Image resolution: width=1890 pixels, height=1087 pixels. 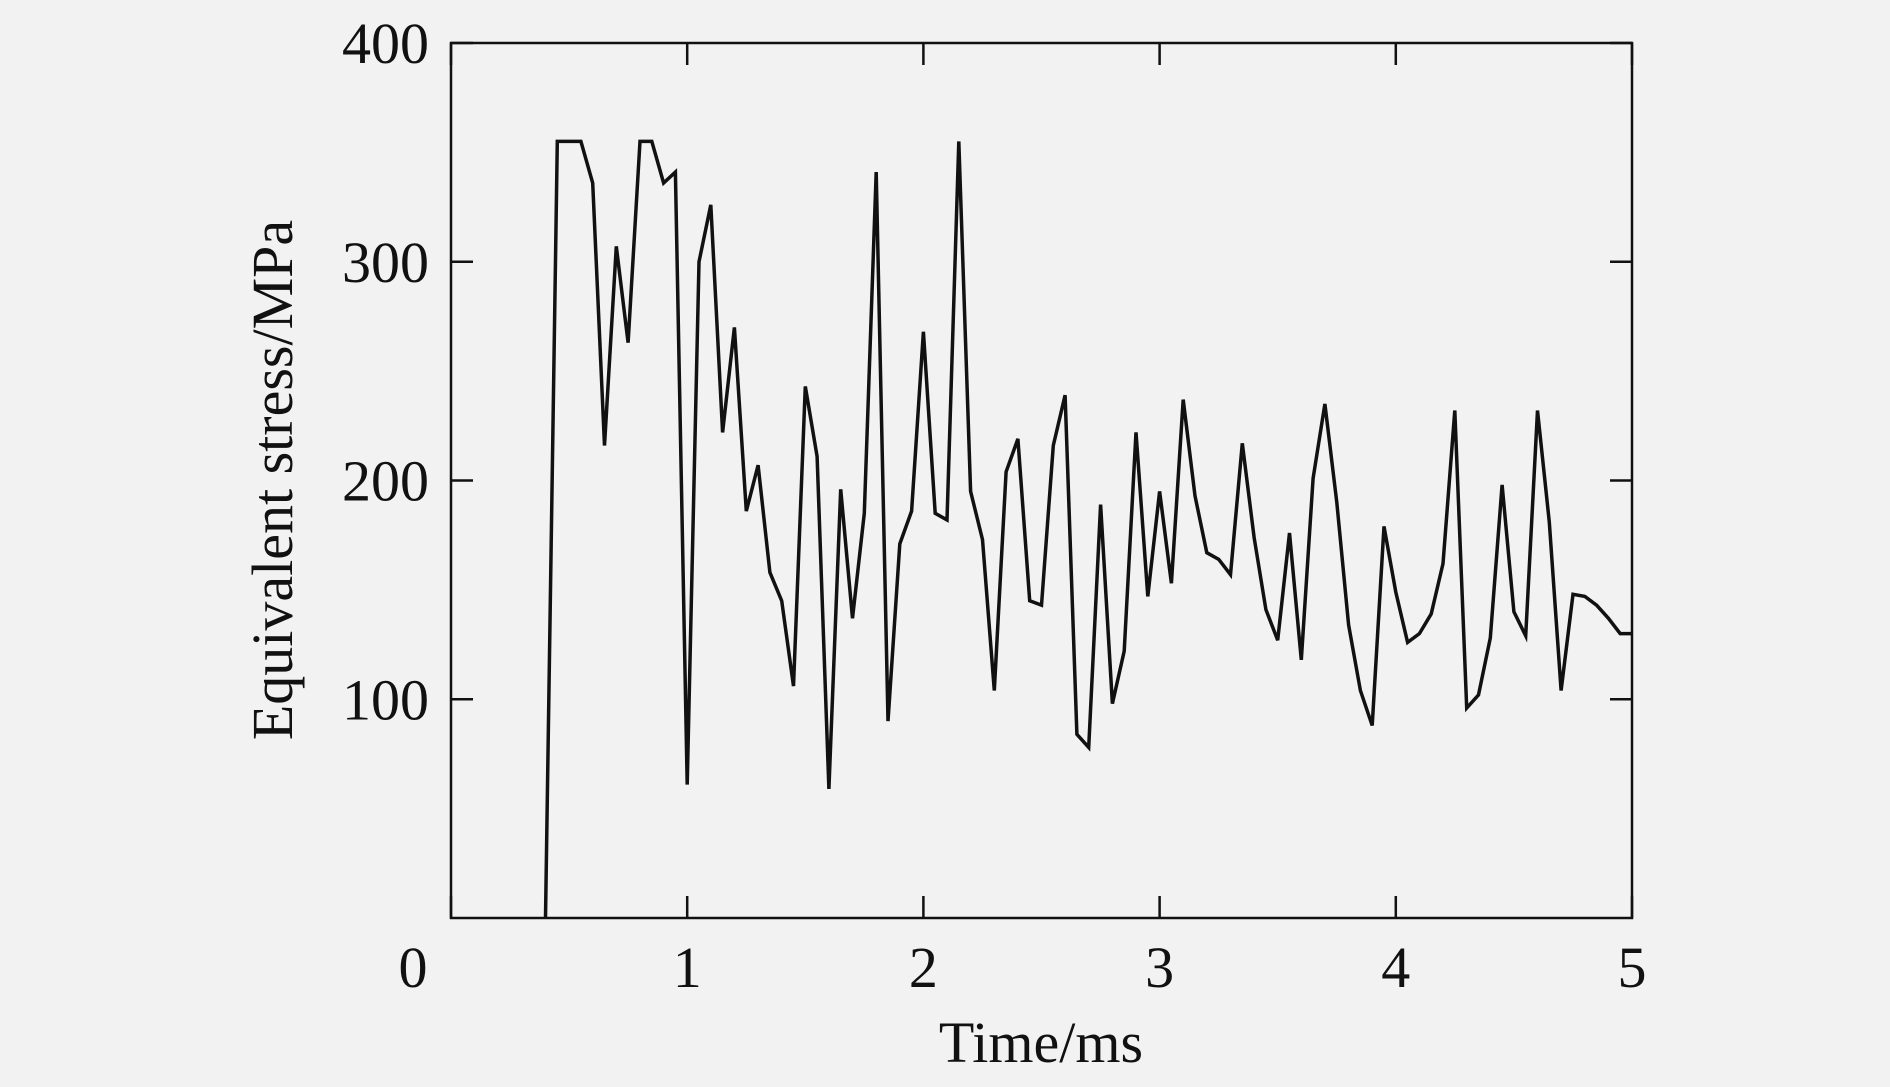 What do you see at coordinates (385, 481) in the screenshot?
I see `y-tick-label: 200` at bounding box center [385, 481].